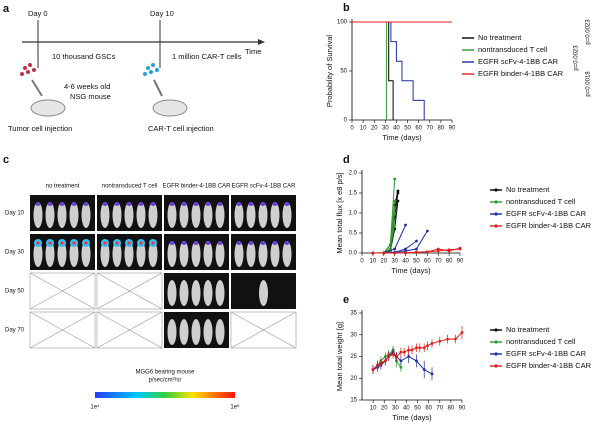  What do you see at coordinates (352, 129) in the screenshot?
I see `x-tick-label: 0` at bounding box center [352, 129].